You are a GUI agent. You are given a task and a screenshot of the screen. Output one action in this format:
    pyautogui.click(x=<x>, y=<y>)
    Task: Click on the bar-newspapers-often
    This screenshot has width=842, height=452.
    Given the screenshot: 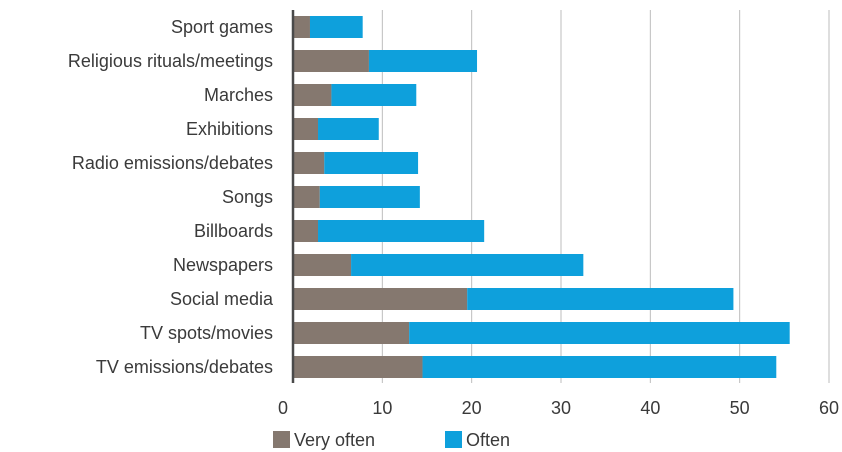 What is the action you would take?
    pyautogui.click(x=467, y=265)
    